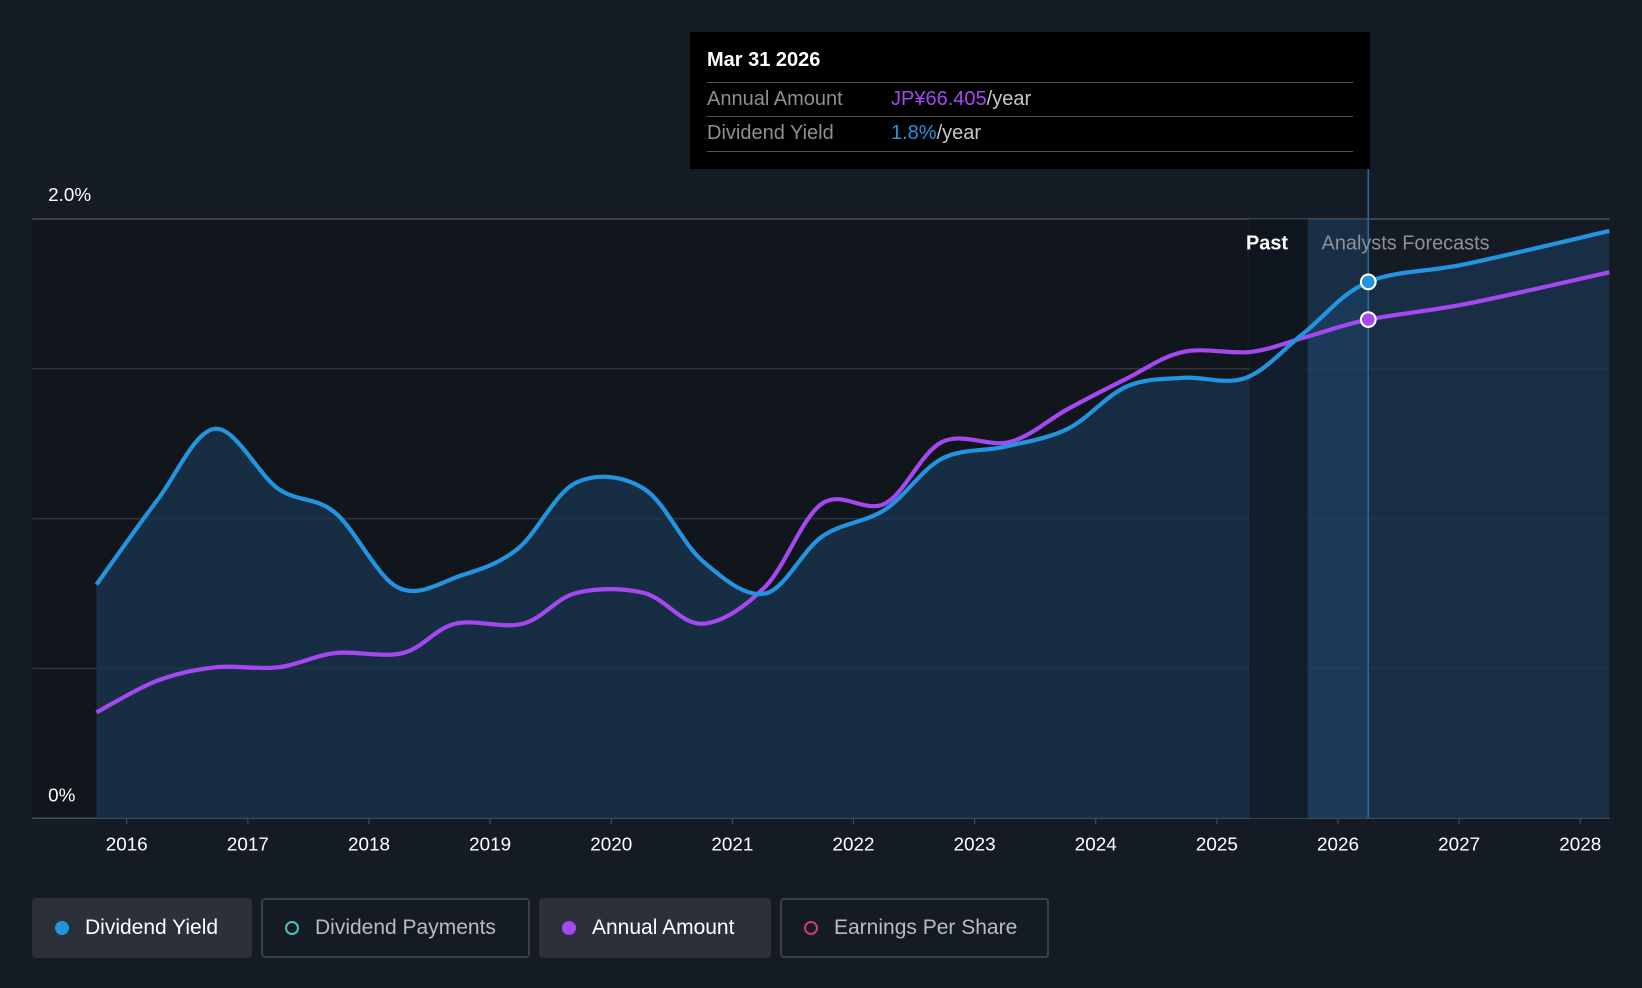 Image resolution: width=1642 pixels, height=988 pixels. I want to click on legend-label: Dividend Payments, so click(405, 927).